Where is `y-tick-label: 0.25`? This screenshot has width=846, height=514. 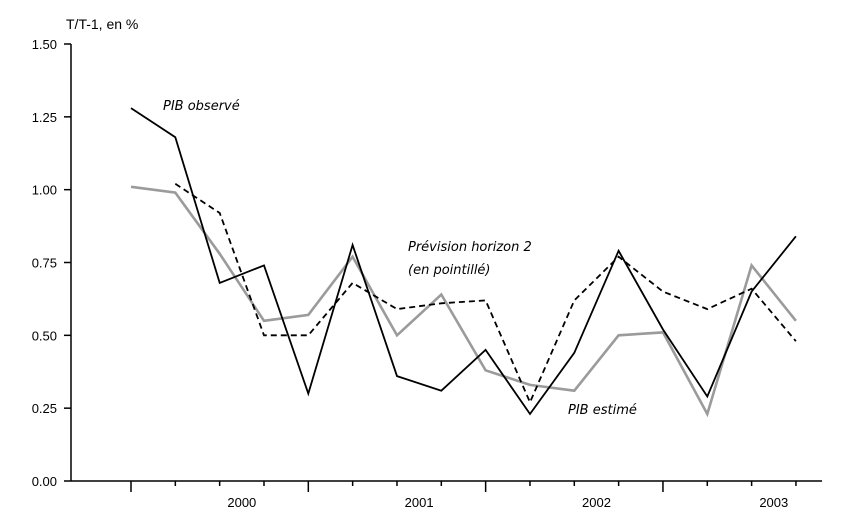 y-tick-label: 0.25 is located at coordinates (44, 408).